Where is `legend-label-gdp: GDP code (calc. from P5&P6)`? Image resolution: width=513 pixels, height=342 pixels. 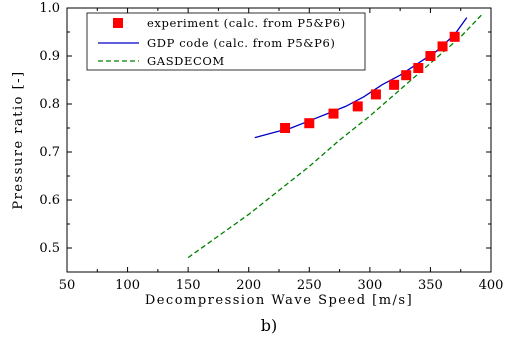
legend-label-gdp: GDP code (calc. from P5&P6) is located at coordinates (241, 43).